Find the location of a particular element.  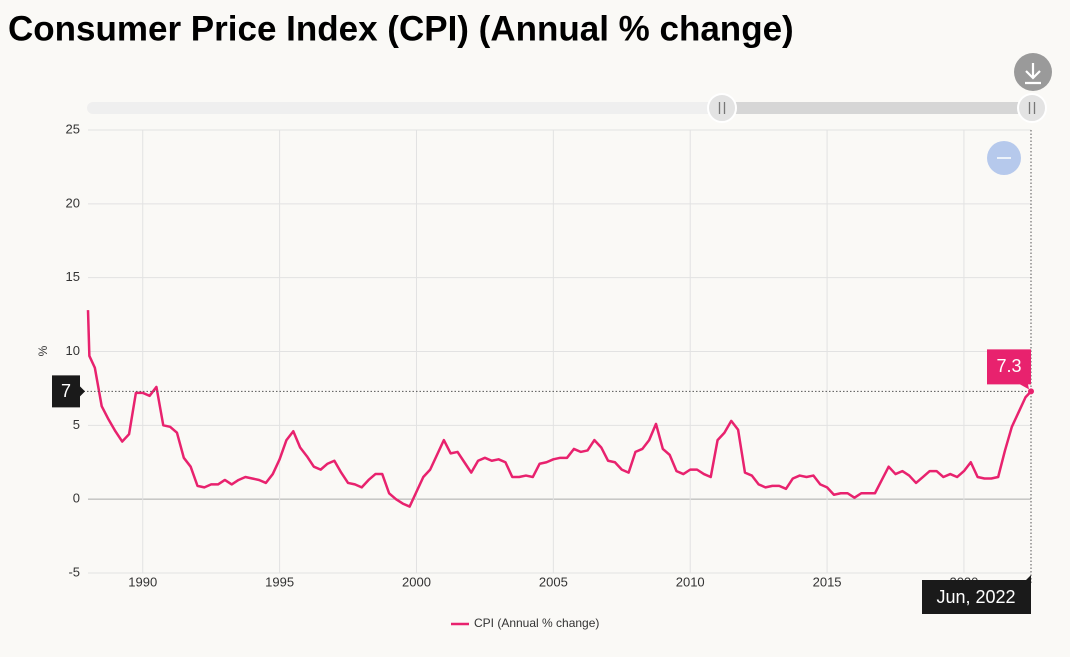

y-tick-label: 5 is located at coordinates (76, 424).